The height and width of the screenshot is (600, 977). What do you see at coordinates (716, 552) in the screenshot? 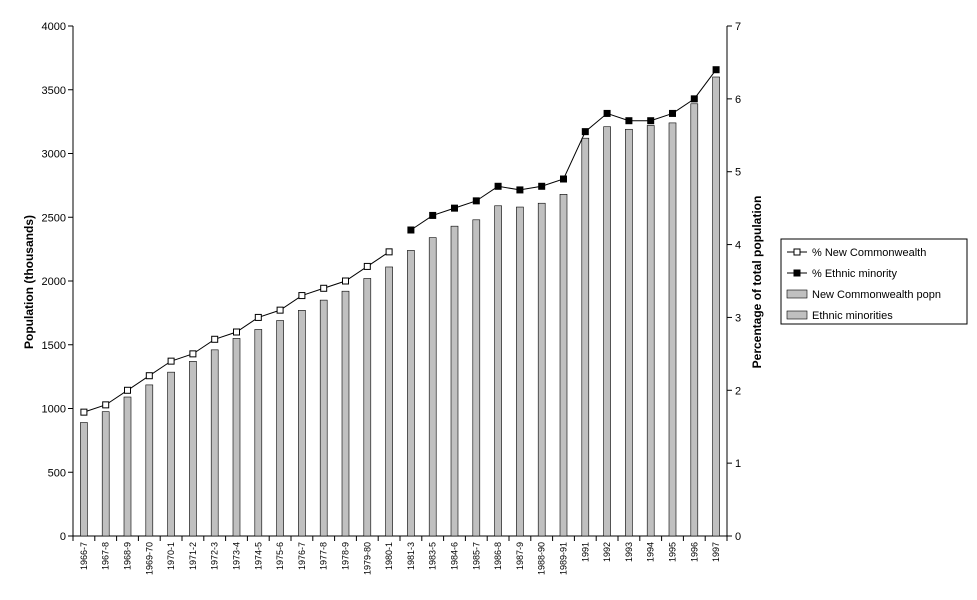
I see `x-tick-label: 1997` at bounding box center [716, 552].